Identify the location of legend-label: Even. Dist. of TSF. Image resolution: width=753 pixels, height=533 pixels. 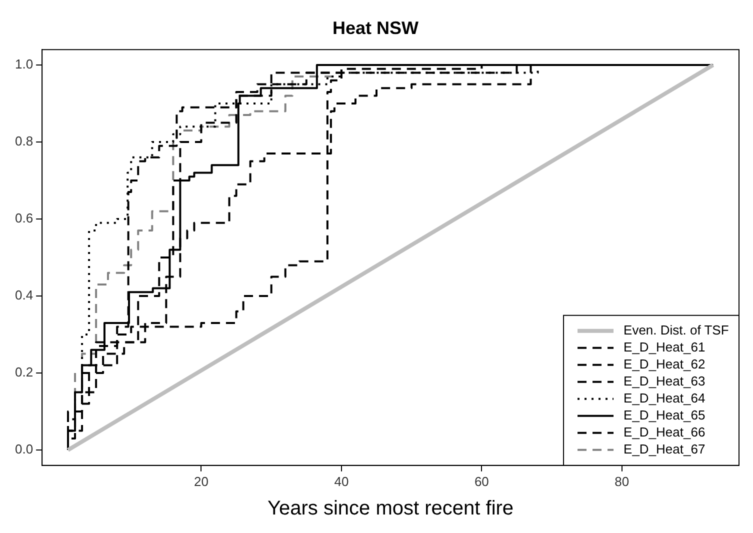
(676, 330).